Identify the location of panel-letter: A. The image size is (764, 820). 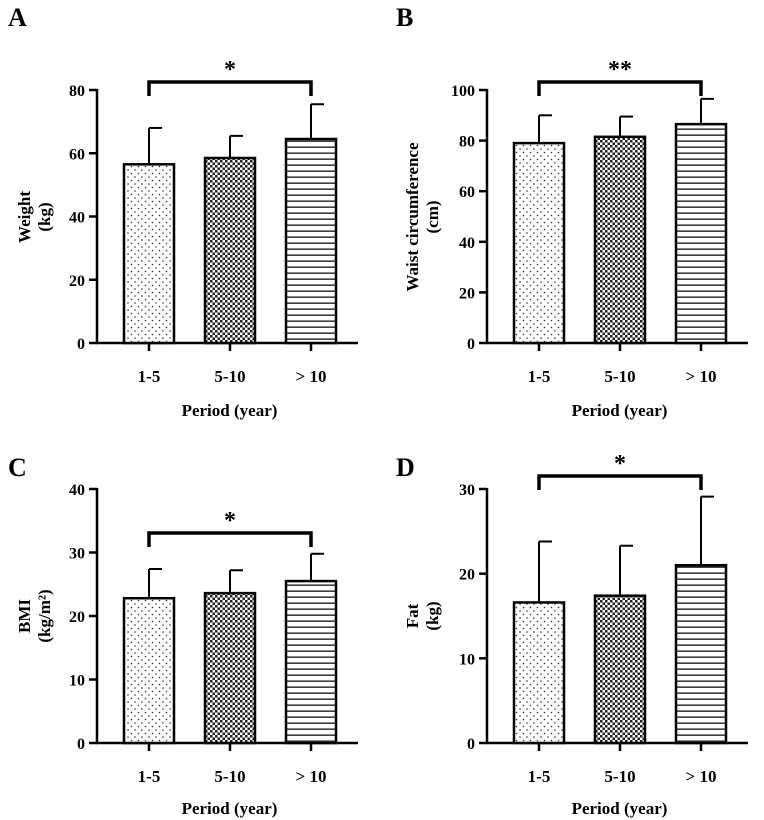
(17, 17).